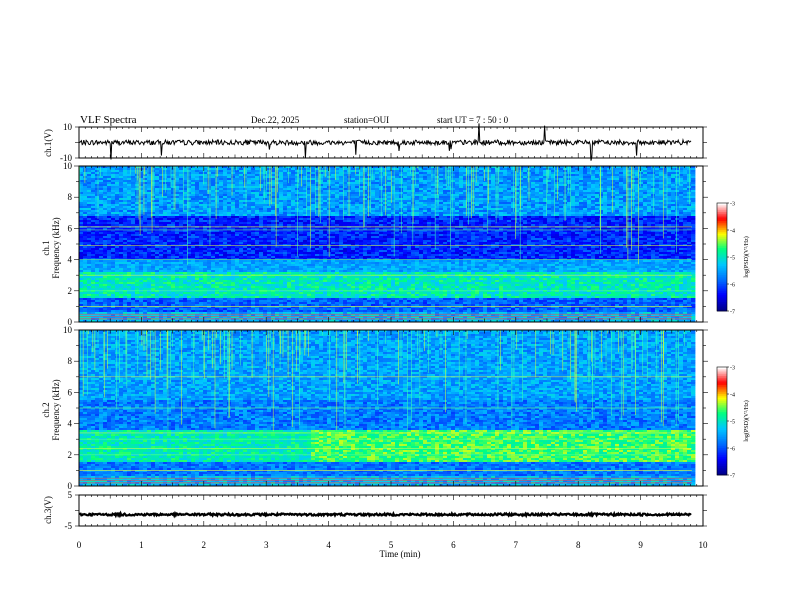  Describe the element at coordinates (391, 545) in the screenshot. I see `xtick-label: 5` at that location.